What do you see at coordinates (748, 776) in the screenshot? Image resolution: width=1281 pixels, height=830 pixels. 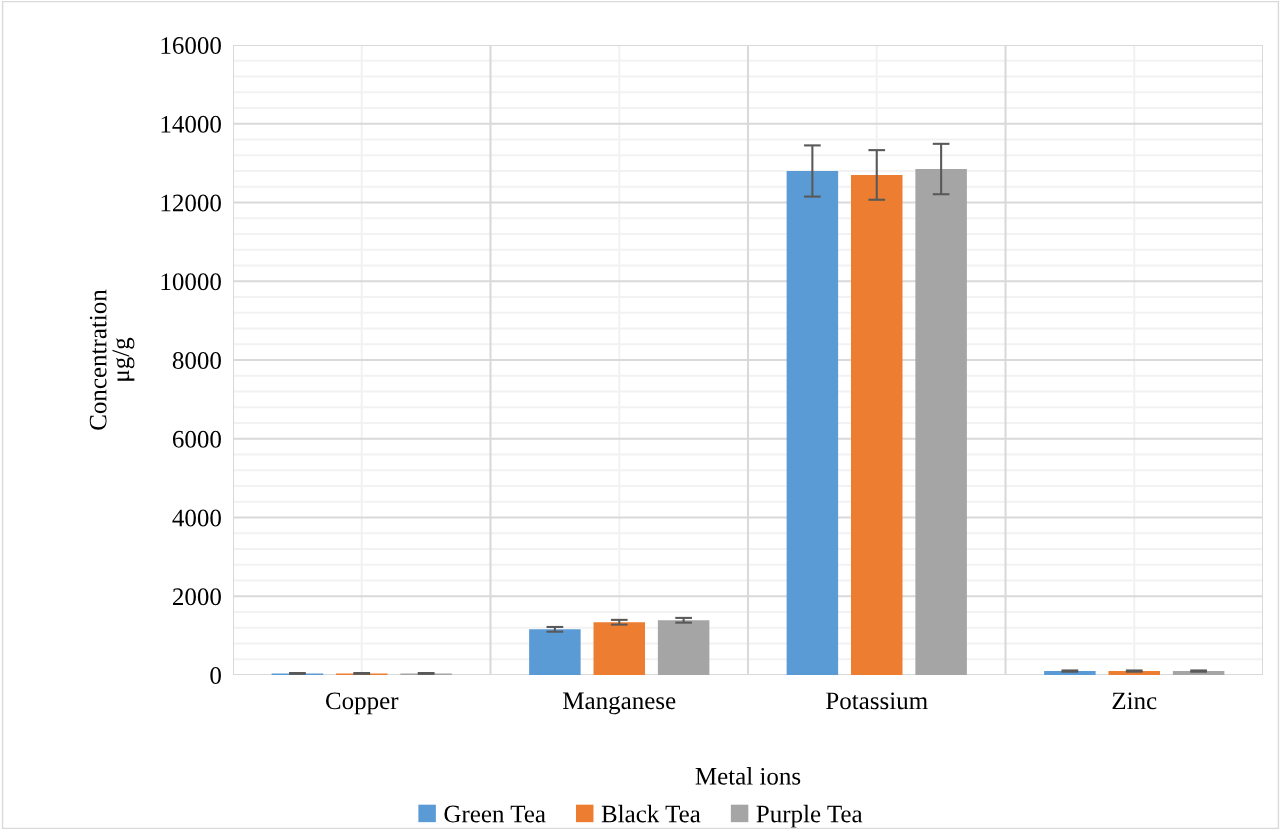 I see `x-axis-title: Metal ions` at bounding box center [748, 776].